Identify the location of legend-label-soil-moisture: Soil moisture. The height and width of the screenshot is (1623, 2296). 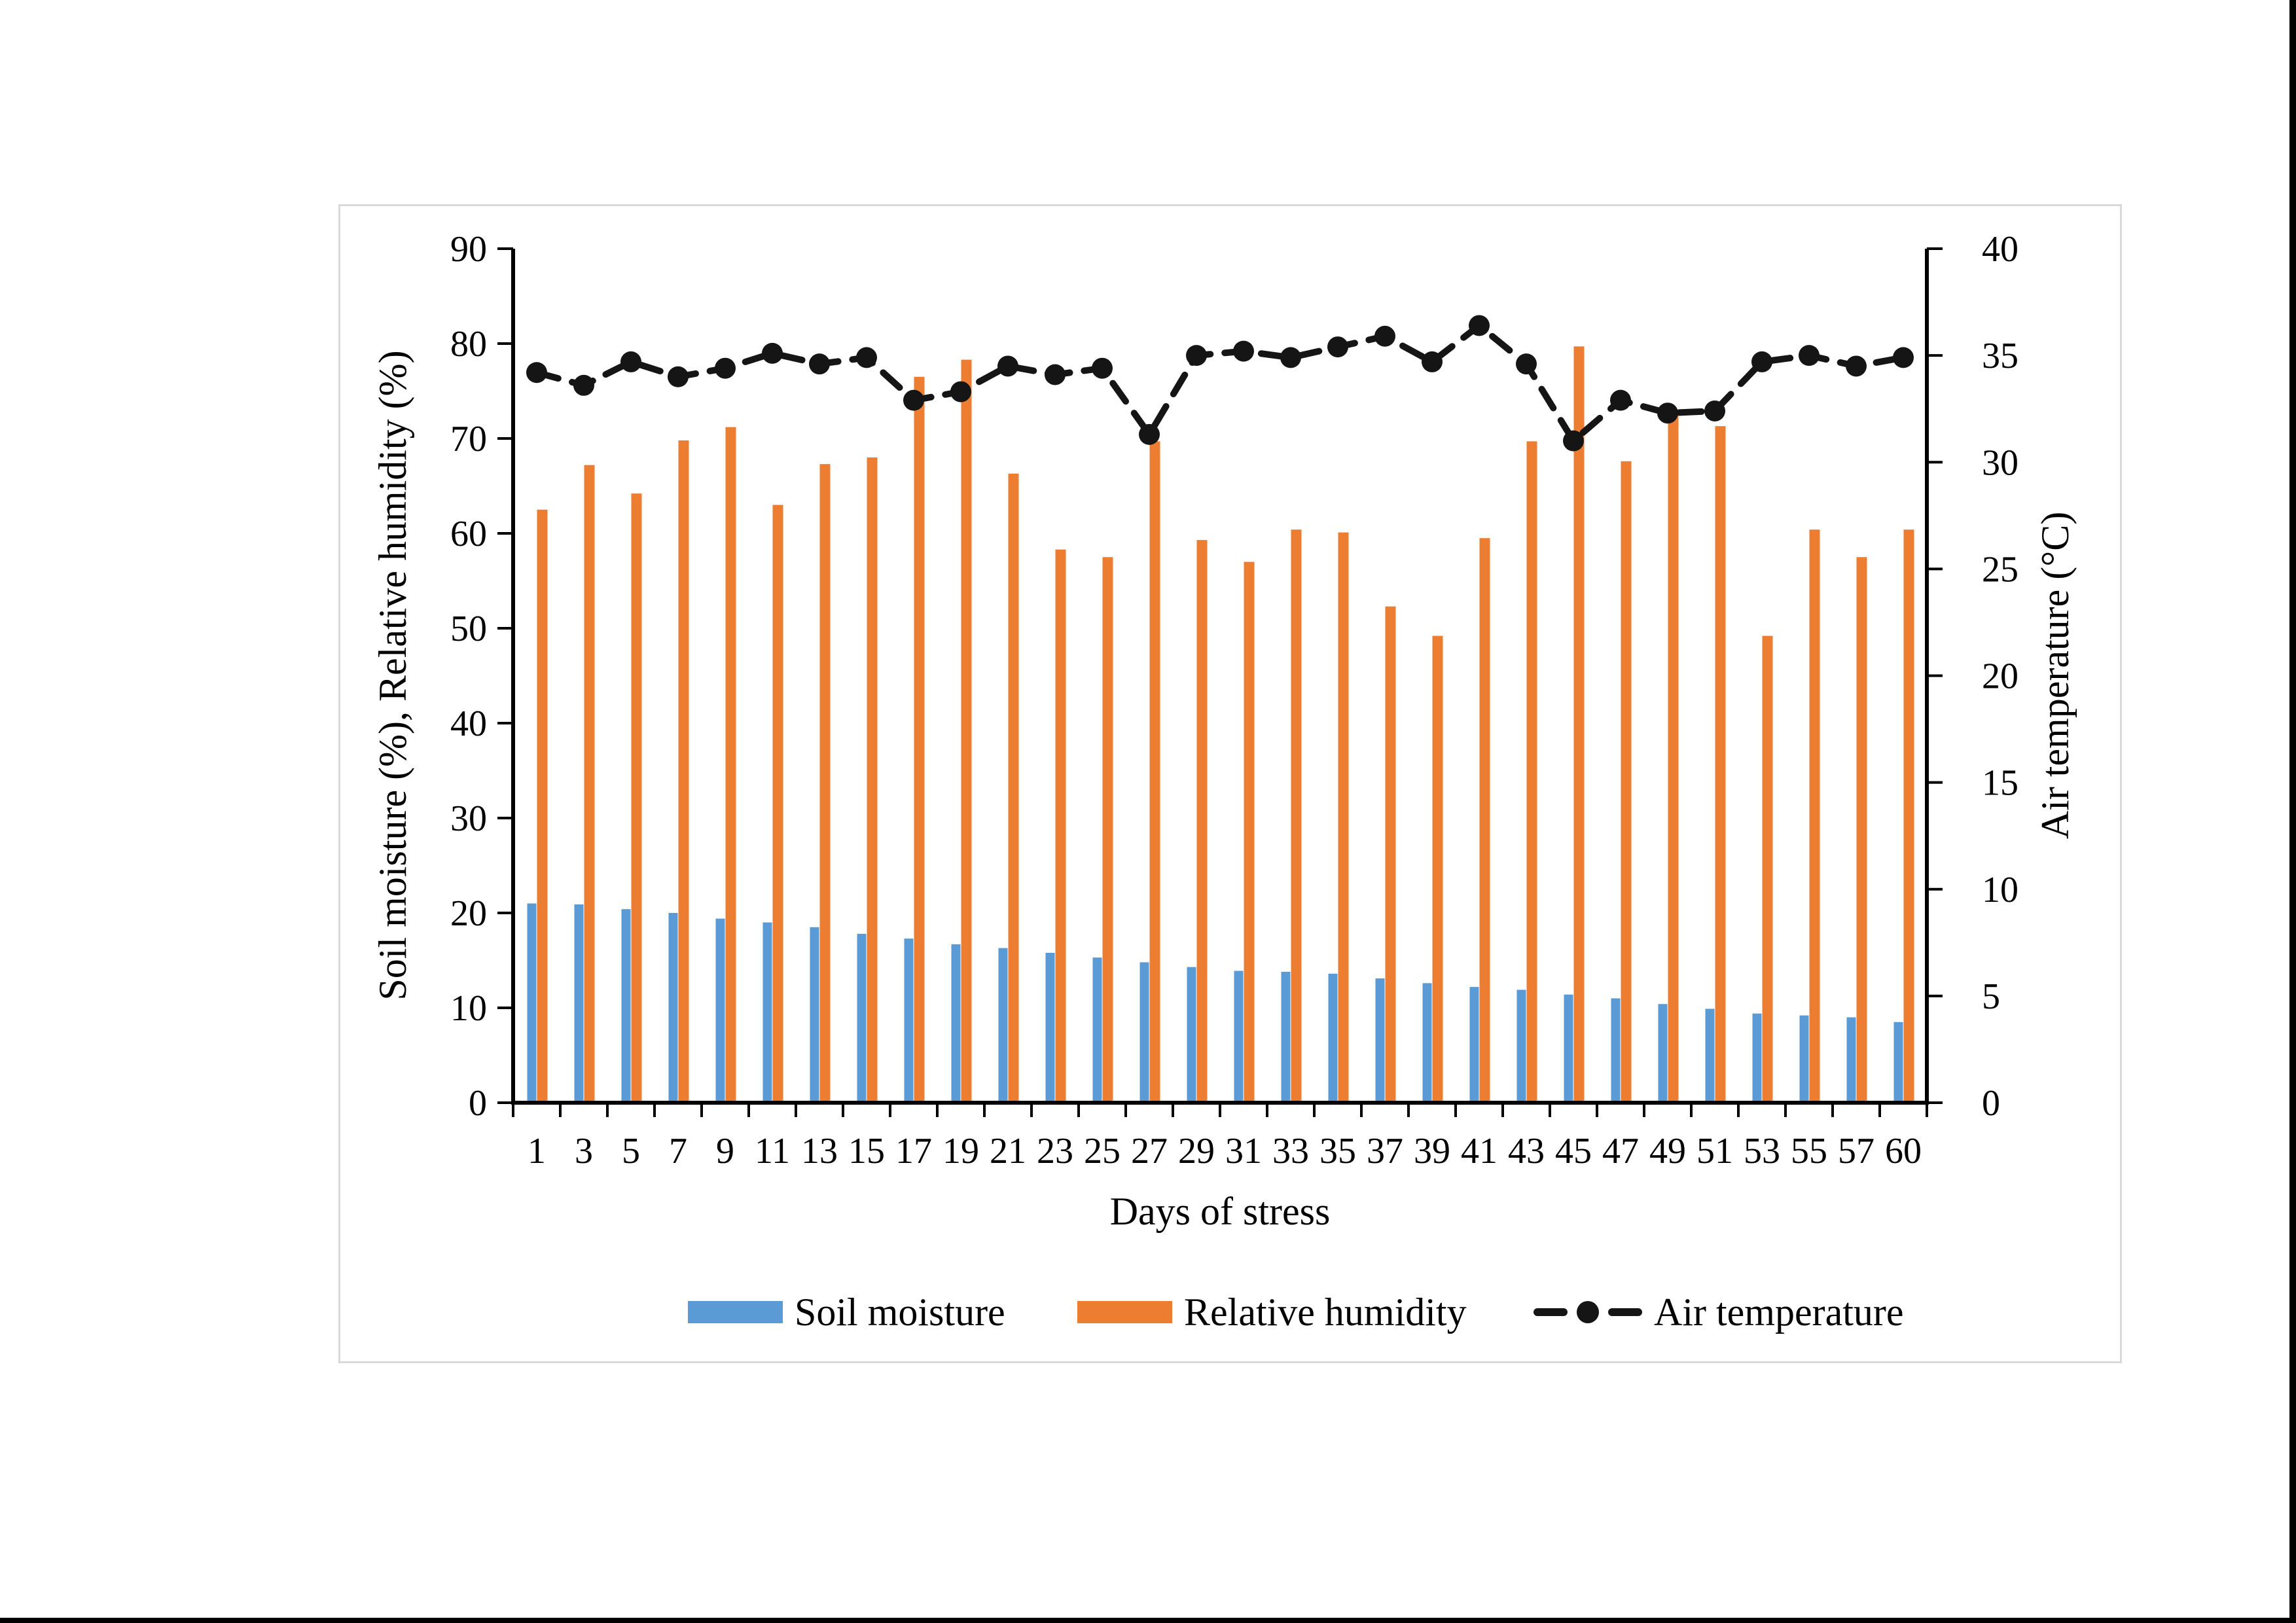
(900, 1312).